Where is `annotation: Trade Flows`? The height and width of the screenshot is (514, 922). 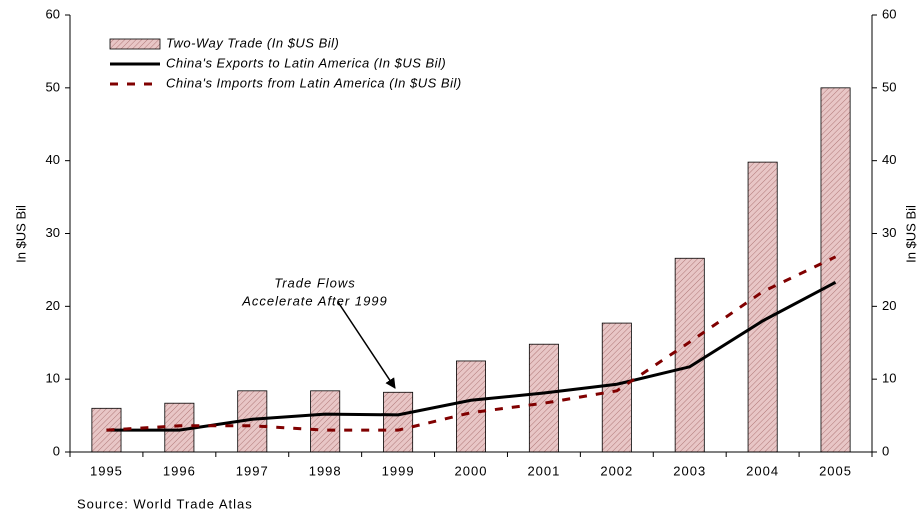 annotation: Trade Flows is located at coordinates (315, 282).